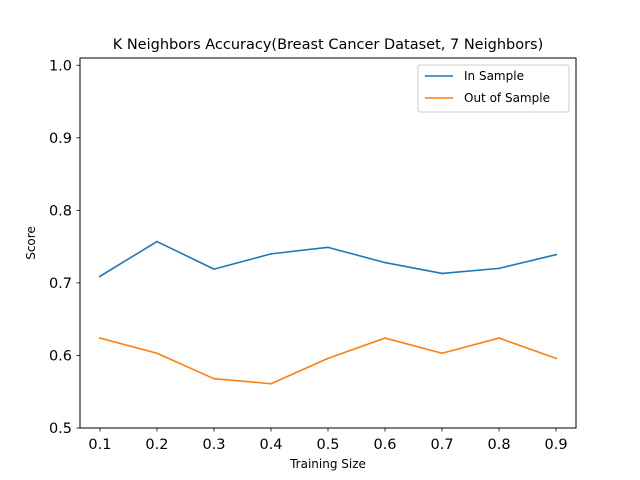  I want to click on y-tick-label: 1.0, so click(60, 66).